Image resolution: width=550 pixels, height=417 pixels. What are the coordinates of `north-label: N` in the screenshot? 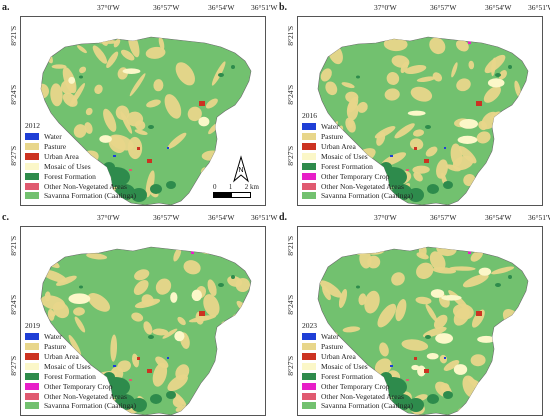 It's located at (240, 170).